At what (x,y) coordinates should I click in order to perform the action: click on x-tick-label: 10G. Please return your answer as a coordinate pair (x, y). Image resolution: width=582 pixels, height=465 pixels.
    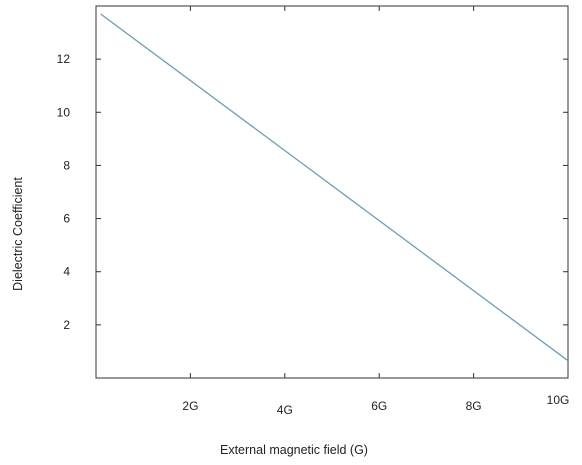
    Looking at the image, I should click on (558, 400).